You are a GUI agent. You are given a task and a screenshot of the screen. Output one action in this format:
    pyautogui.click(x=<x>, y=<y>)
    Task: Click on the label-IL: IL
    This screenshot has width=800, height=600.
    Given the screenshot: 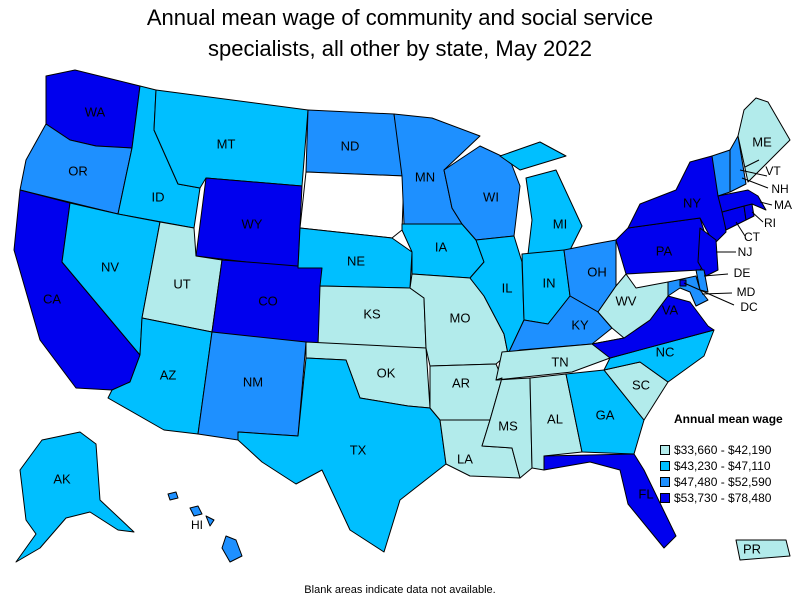 What is the action you would take?
    pyautogui.click(x=507, y=287)
    